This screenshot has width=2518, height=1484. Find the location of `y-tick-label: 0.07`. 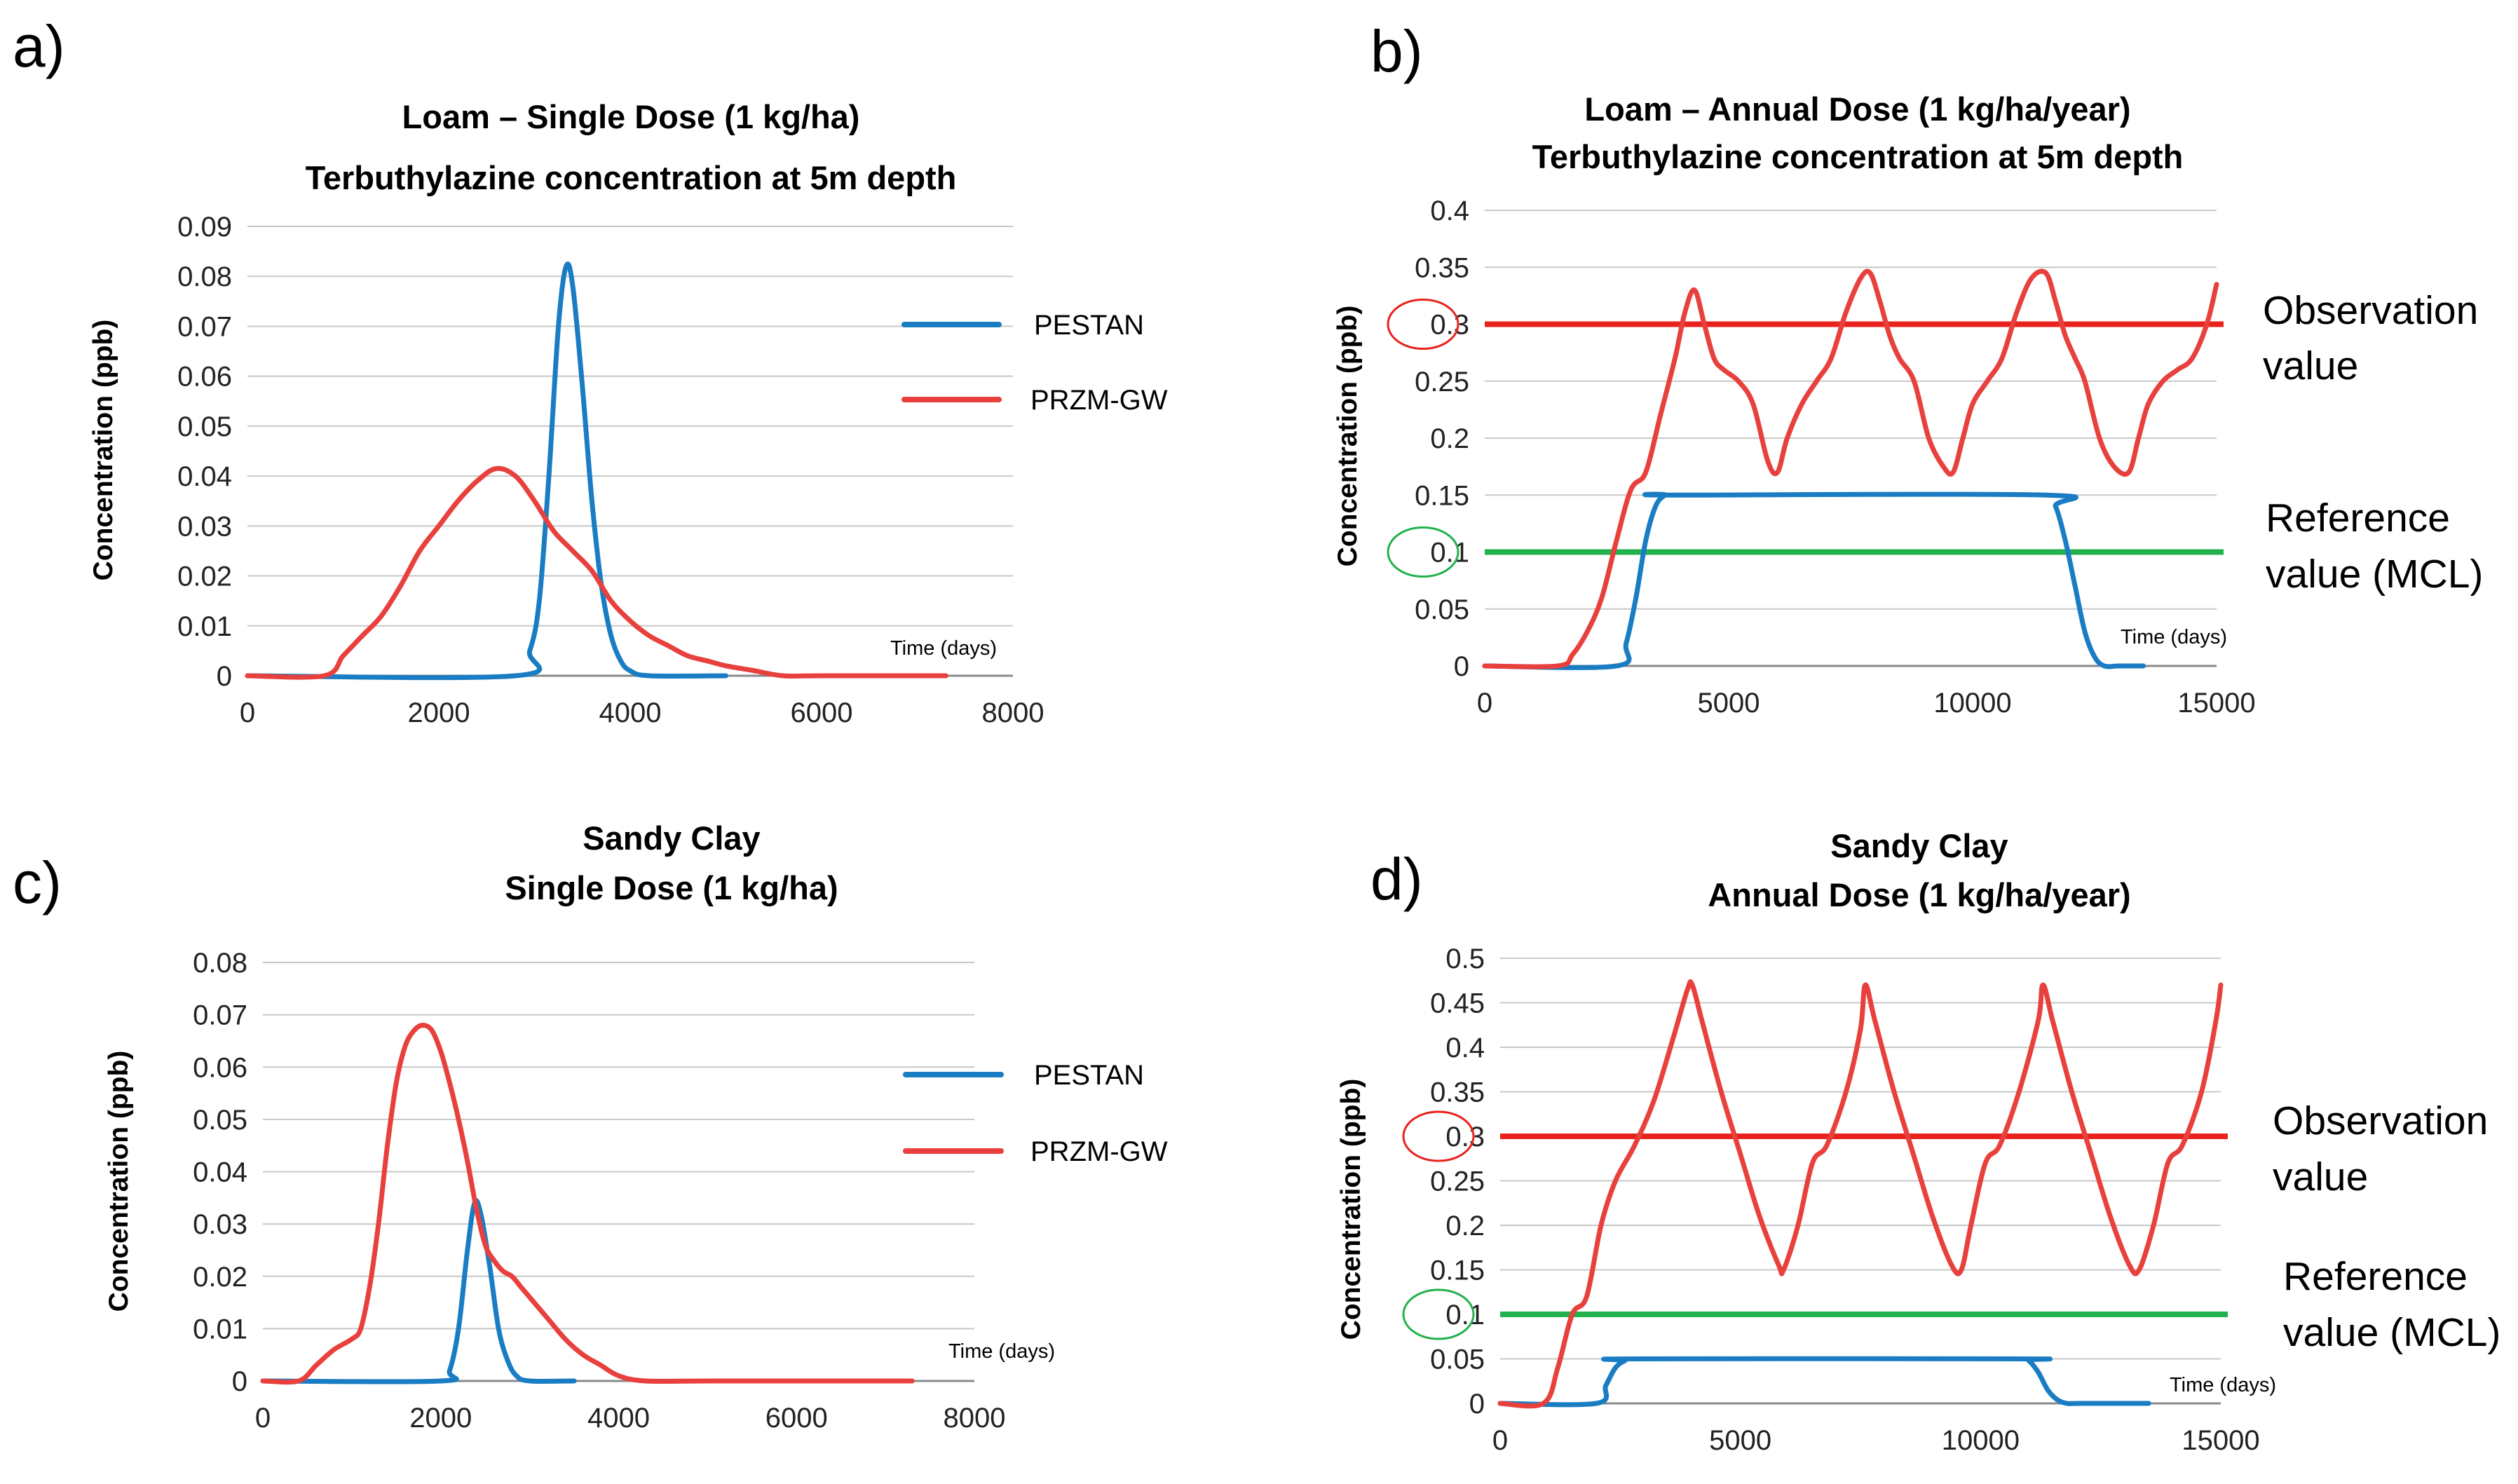

y-tick-label: 0.07 is located at coordinates (204, 326).